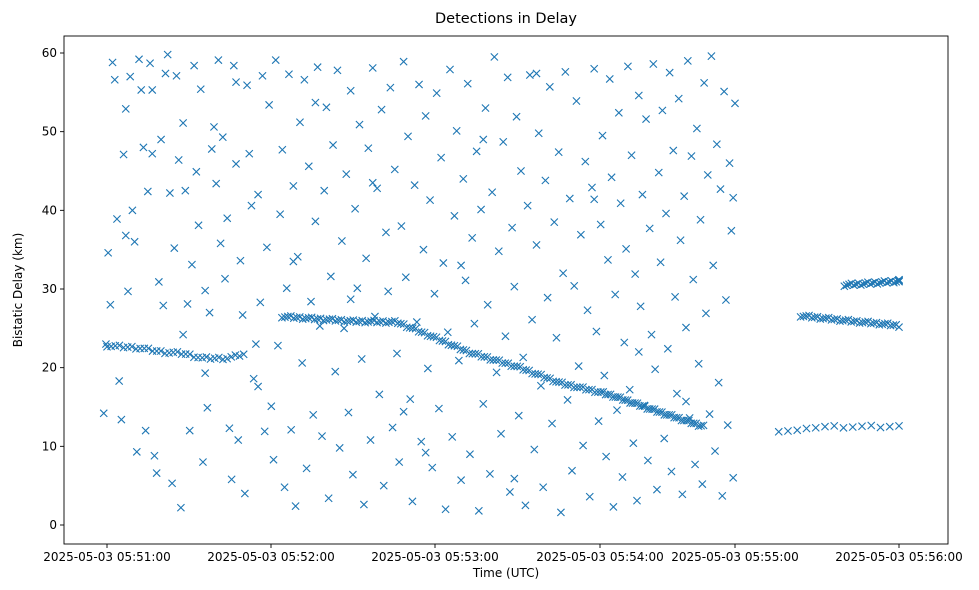 This screenshot has width=979, height=590. What do you see at coordinates (506, 19) in the screenshot?
I see `chart-title: Detections in Delay` at bounding box center [506, 19].